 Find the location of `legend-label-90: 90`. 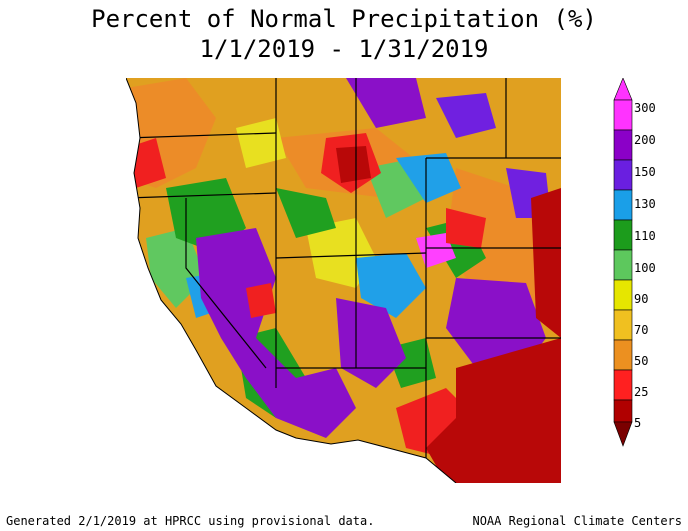

legend-label-90: 90 is located at coordinates (641, 299).